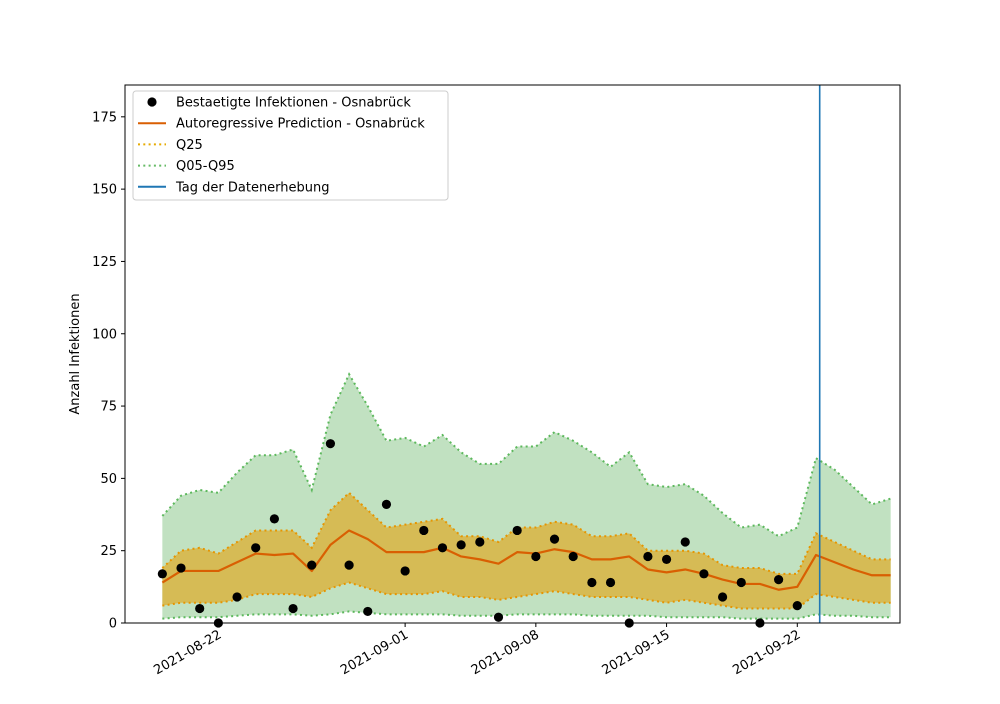 The height and width of the screenshot is (704, 1000). What do you see at coordinates (205, 166) in the screenshot?
I see `legend-label: Q05-Q95` at bounding box center [205, 166].